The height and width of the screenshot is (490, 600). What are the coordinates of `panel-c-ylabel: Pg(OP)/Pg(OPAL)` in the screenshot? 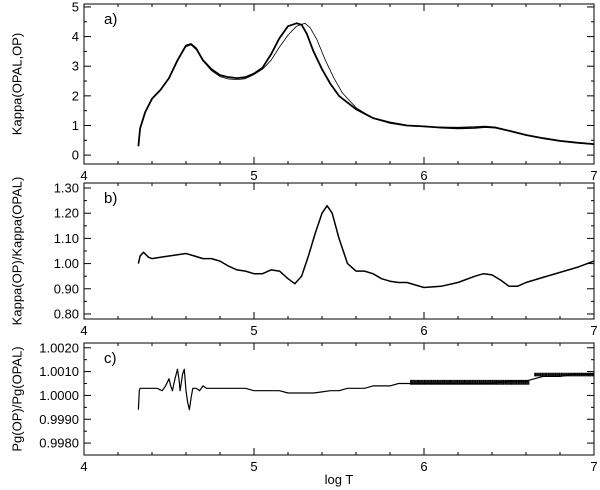 It's located at (17, 398).